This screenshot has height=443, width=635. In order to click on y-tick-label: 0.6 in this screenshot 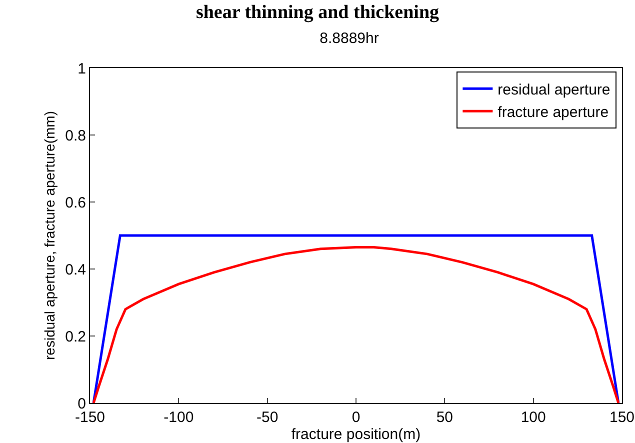, I will do `click(75, 203)`.